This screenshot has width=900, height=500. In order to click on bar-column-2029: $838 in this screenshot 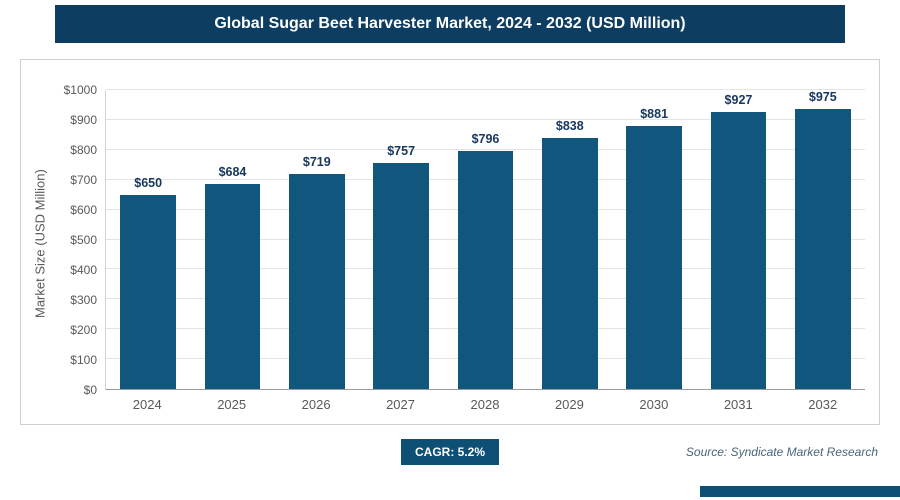, I will do `click(570, 239)`.